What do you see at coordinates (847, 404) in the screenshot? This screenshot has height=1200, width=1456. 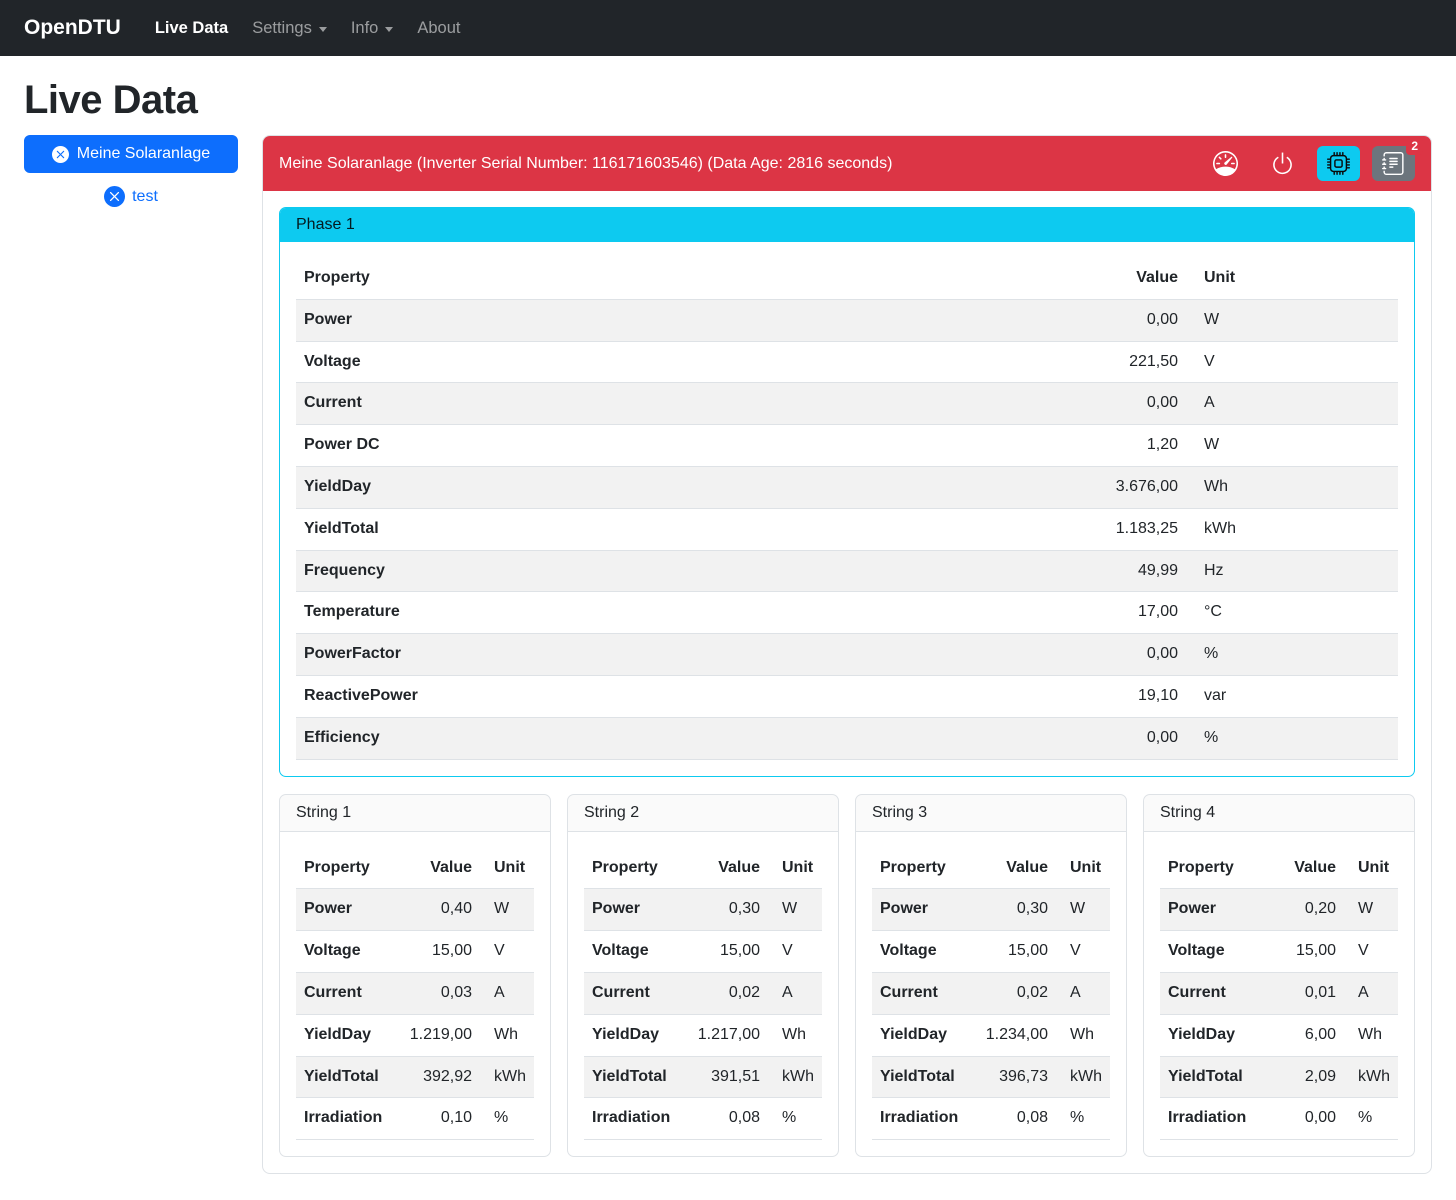 I see `table-row: Current 0,00 A` at bounding box center [847, 404].